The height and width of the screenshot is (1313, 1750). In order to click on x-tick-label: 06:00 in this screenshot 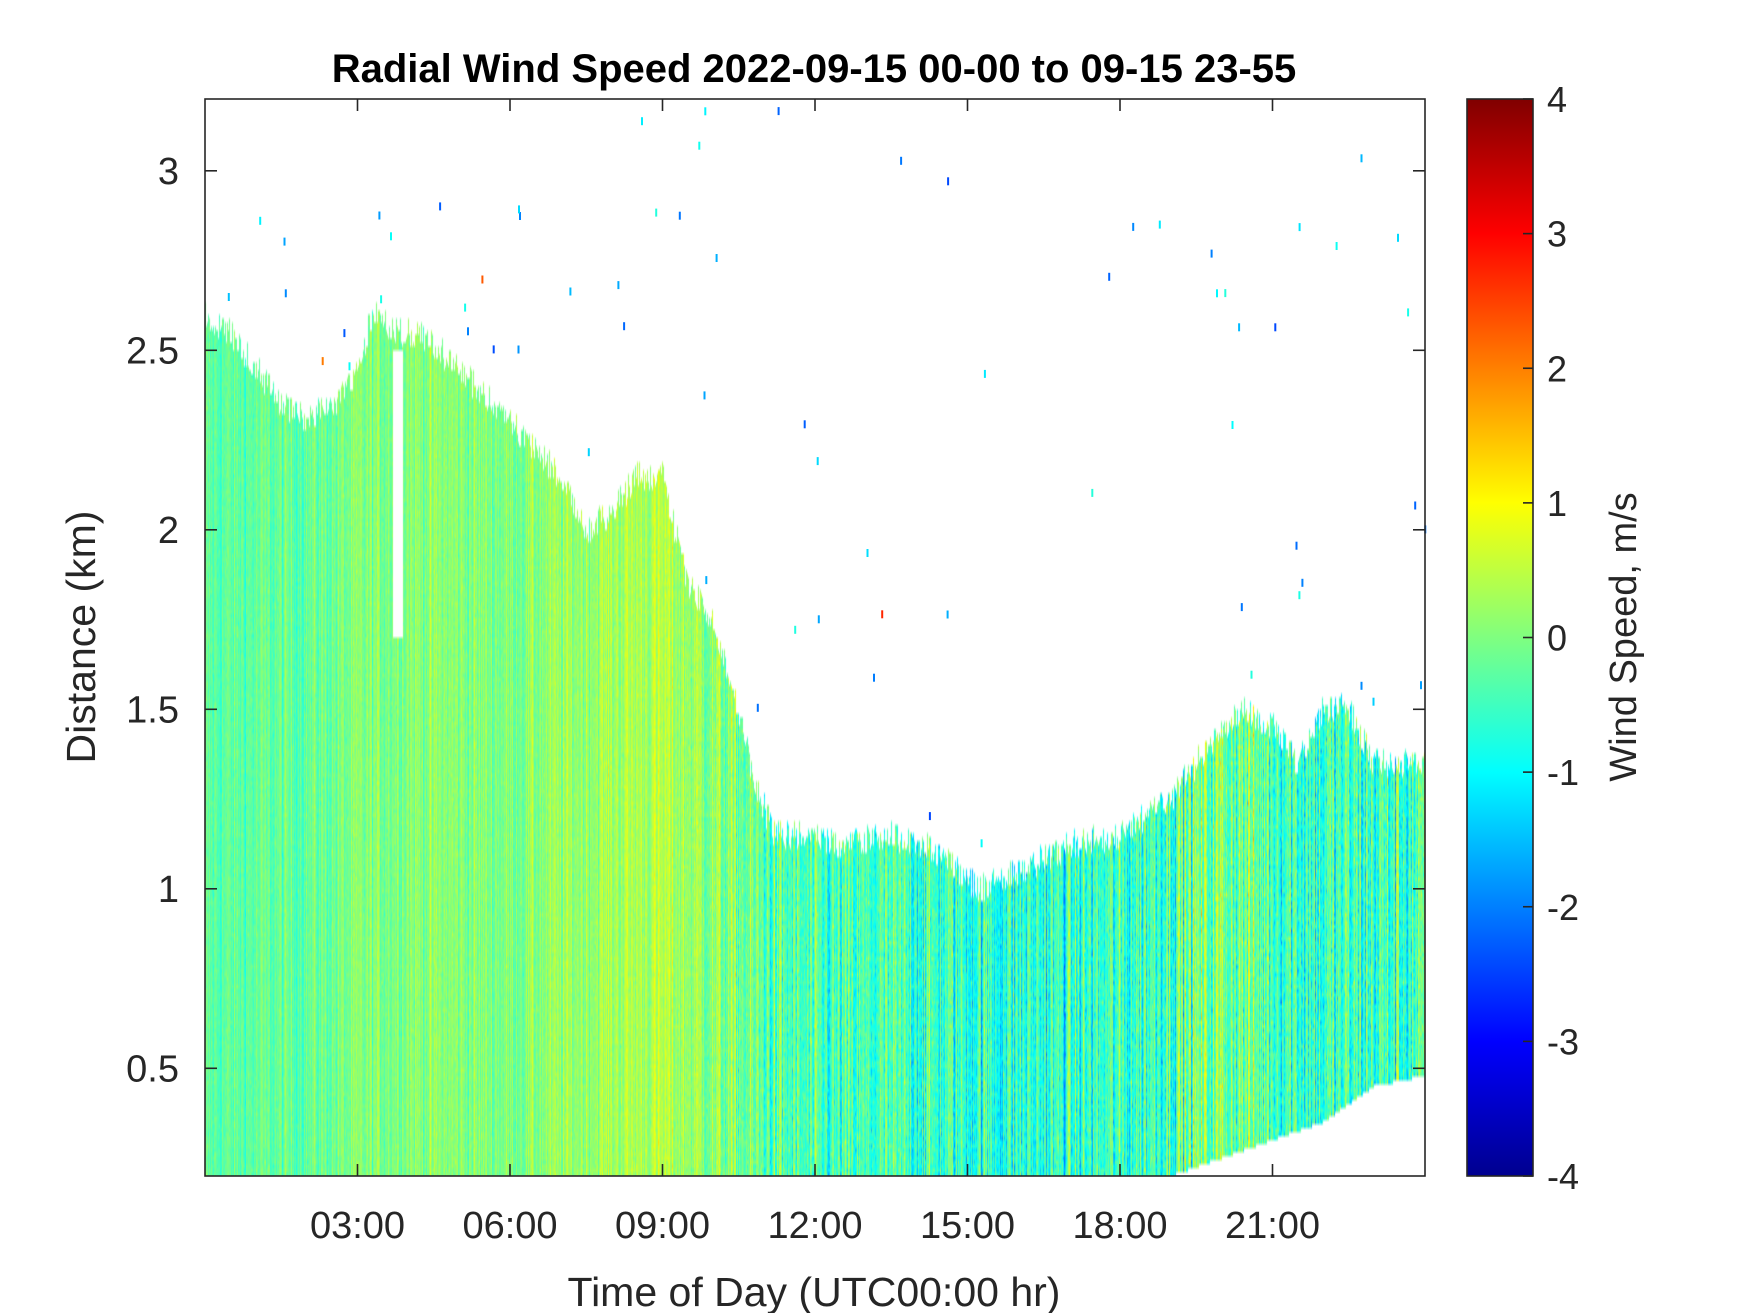, I will do `click(509, 1226)`.